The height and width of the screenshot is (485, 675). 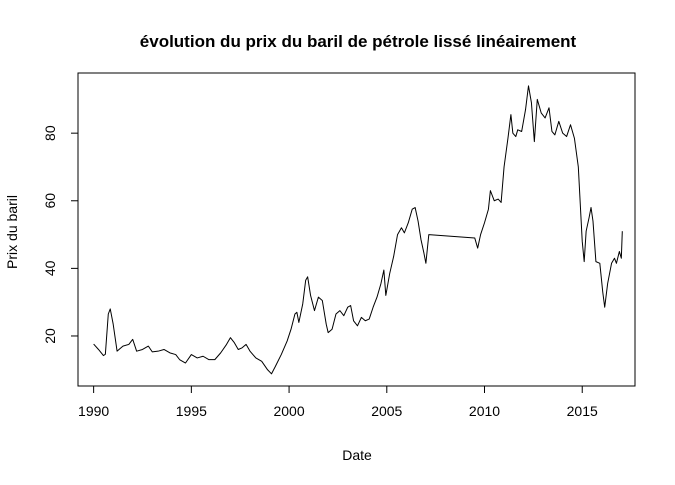 I want to click on y-tick-label: 40, so click(x=50, y=268).